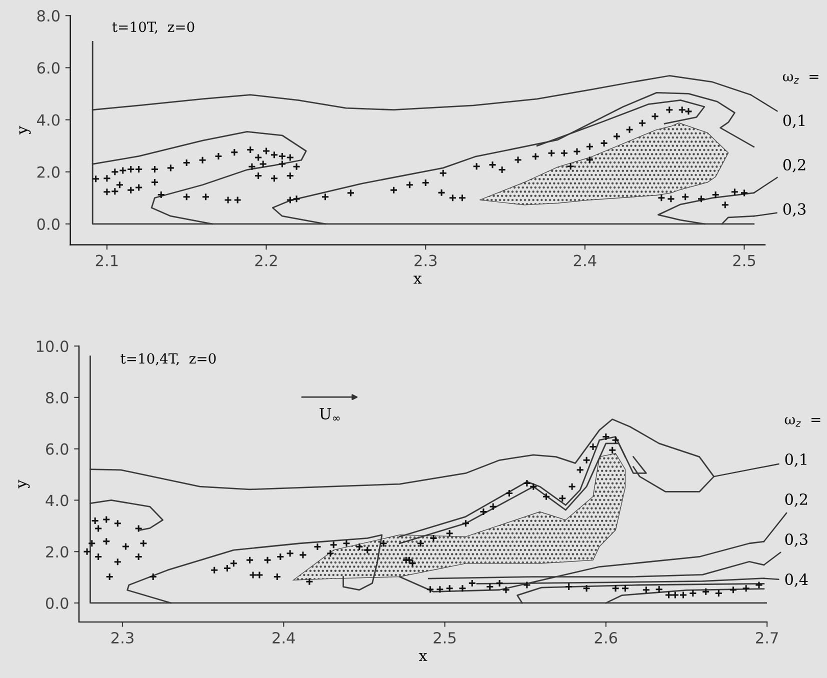 This screenshot has height=678, width=827. I want to click on annotation: 0,4, so click(796, 580).